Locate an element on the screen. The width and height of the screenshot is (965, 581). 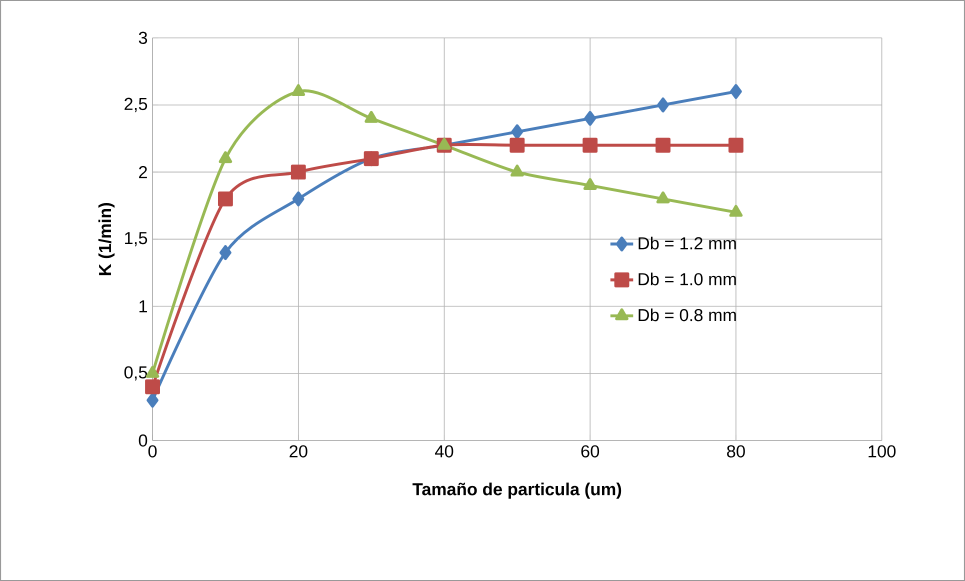
y-tick-label: 1 is located at coordinates (143, 306).